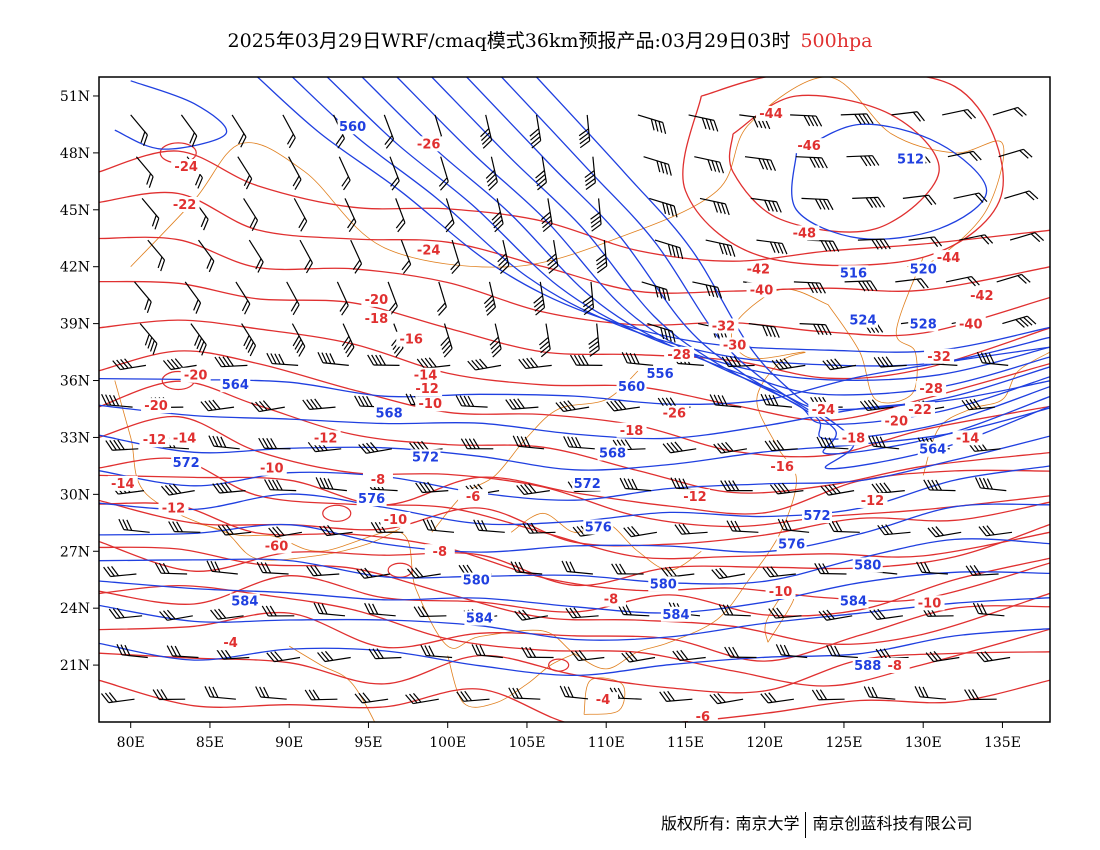 This screenshot has height=850, width=1100. What do you see at coordinates (75, 495) in the screenshot?
I see `lat-tick-label: 30N` at bounding box center [75, 495].